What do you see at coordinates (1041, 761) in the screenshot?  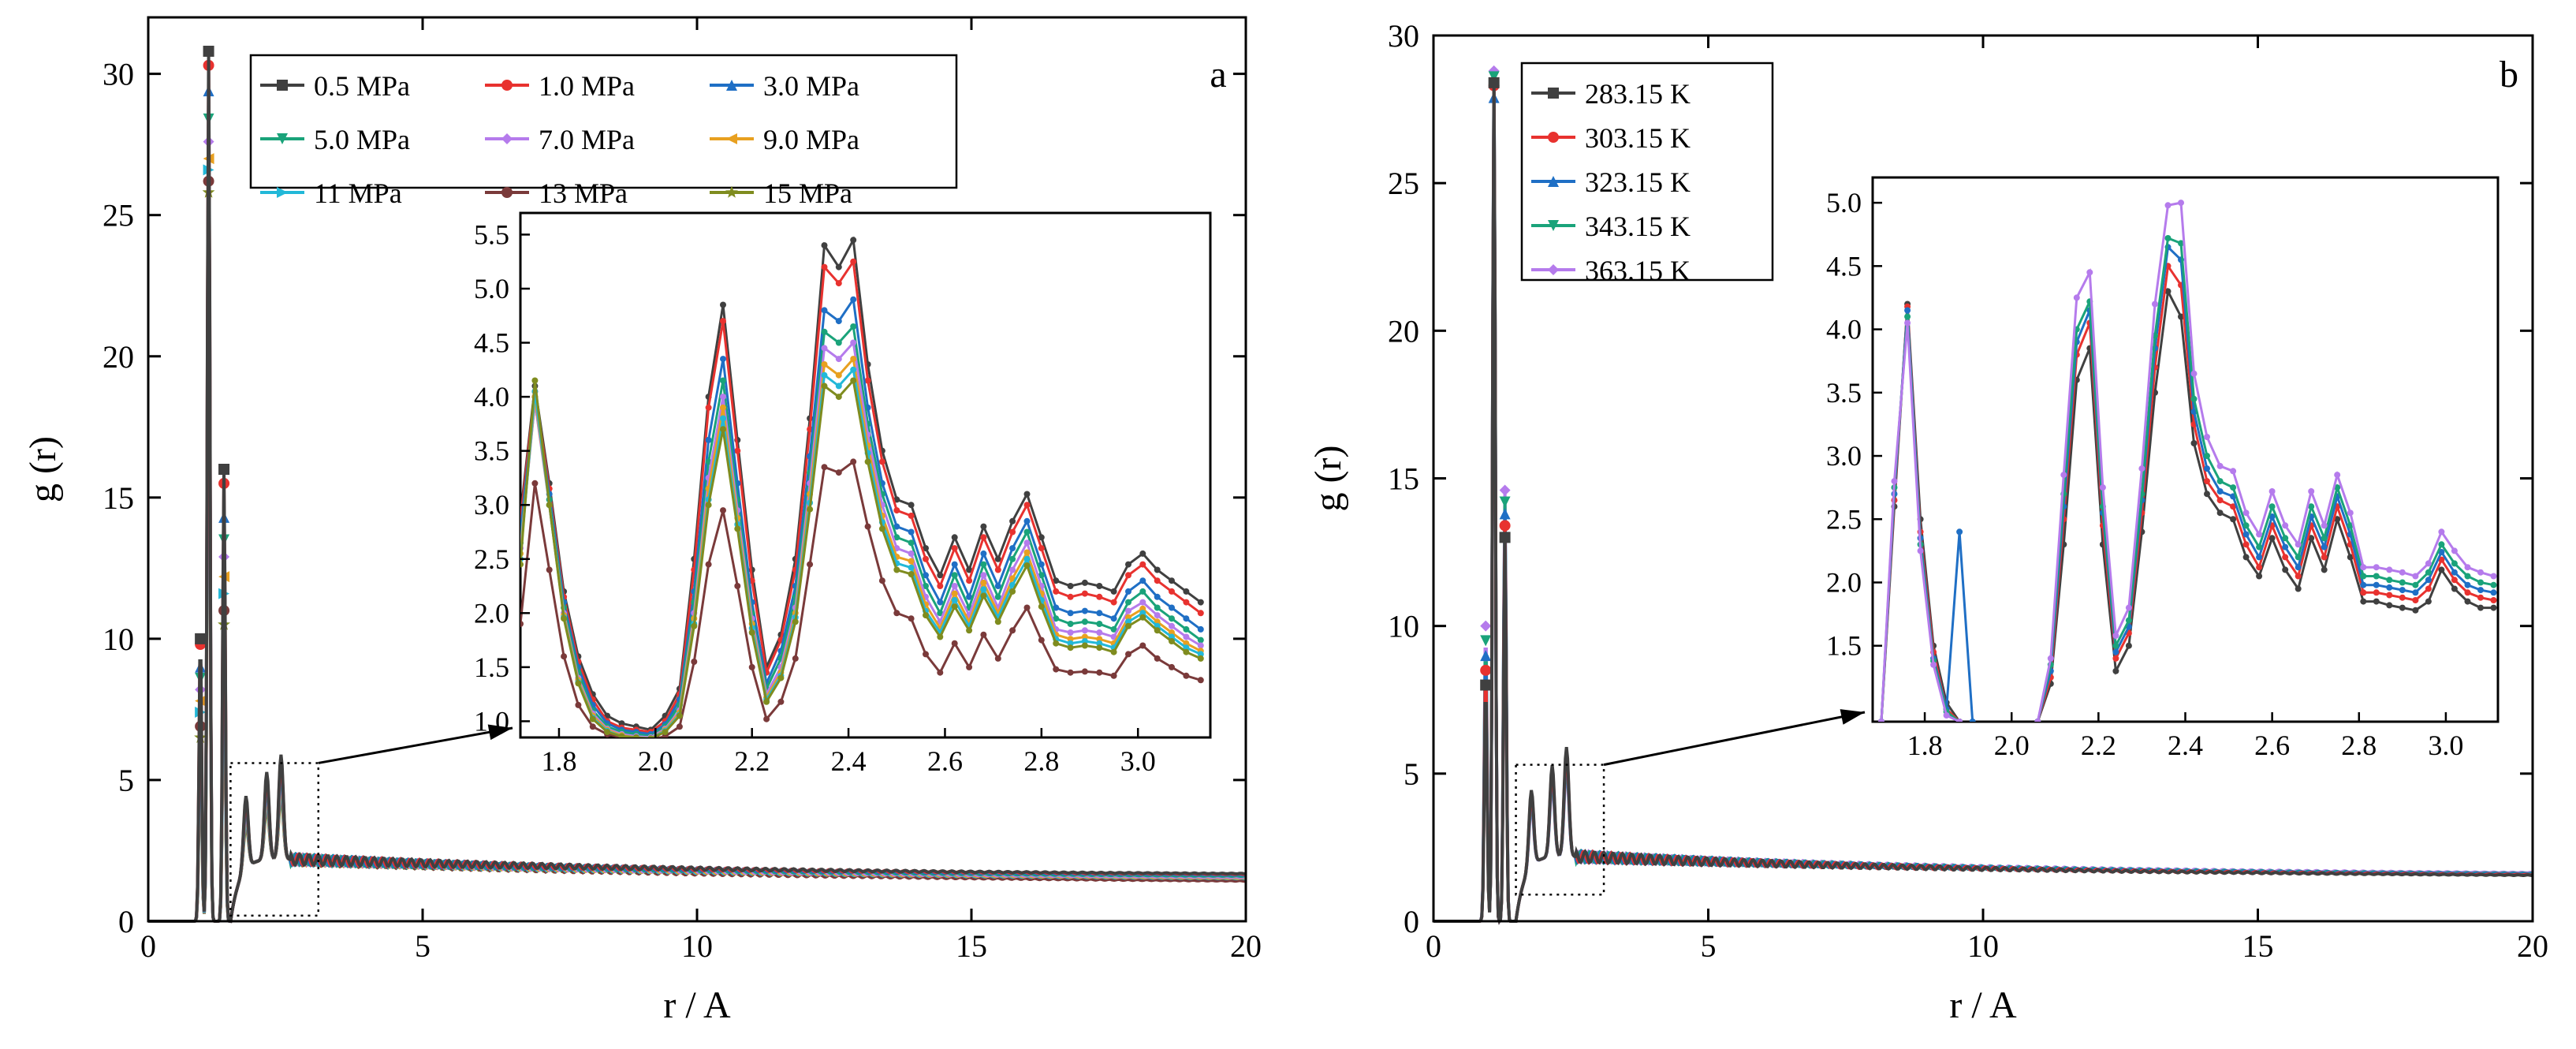 I see `inset-x-tick-label: 2.8` at bounding box center [1041, 761].